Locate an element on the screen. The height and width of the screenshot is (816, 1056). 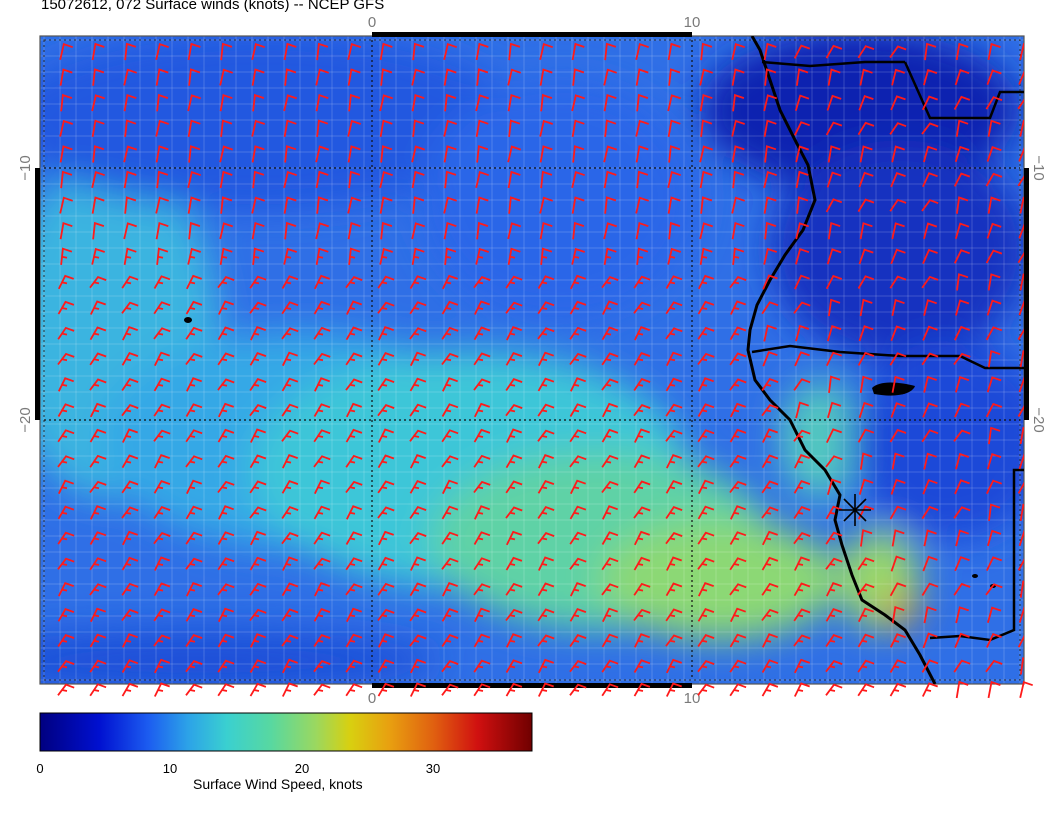
left-axis-bar is located at coordinates (37, 294).